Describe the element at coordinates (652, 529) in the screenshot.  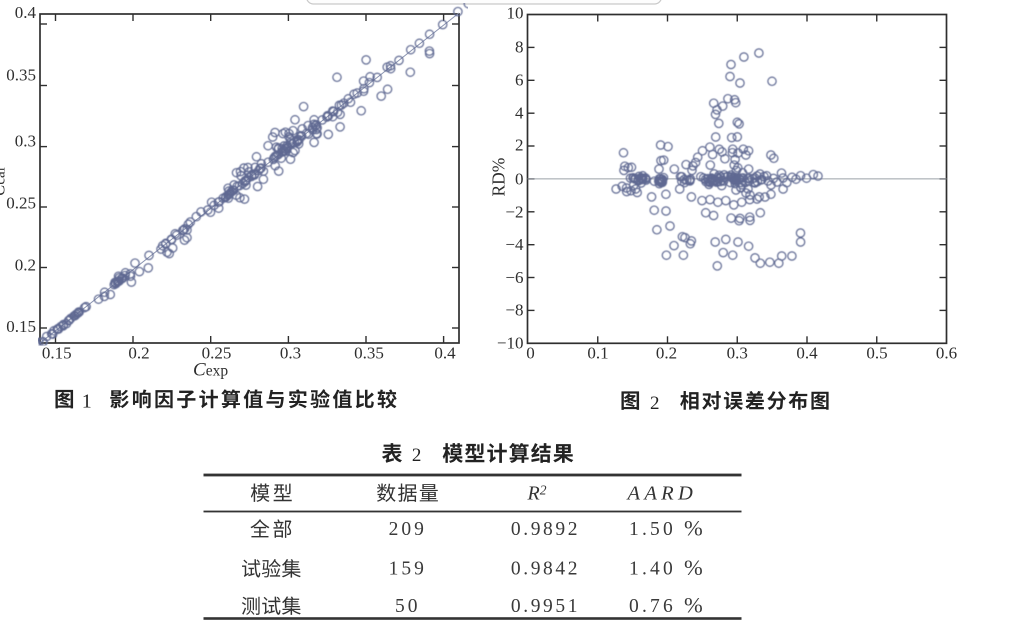
I see `svg-text: 1.50` at that location.